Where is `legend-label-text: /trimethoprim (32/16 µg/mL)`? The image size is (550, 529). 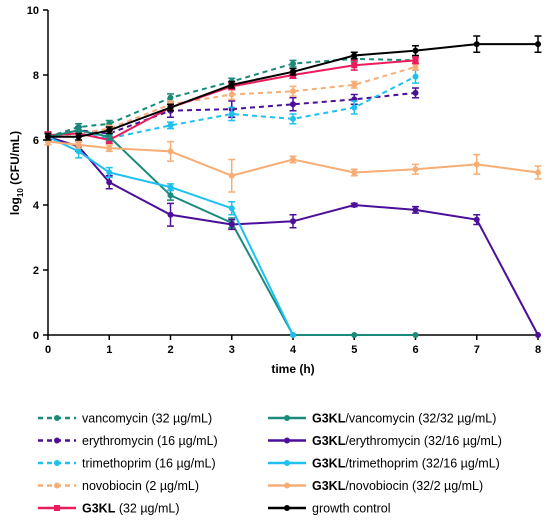 legend-label-text: /trimethoprim (32/16 µg/mL) is located at coordinates (422, 464).